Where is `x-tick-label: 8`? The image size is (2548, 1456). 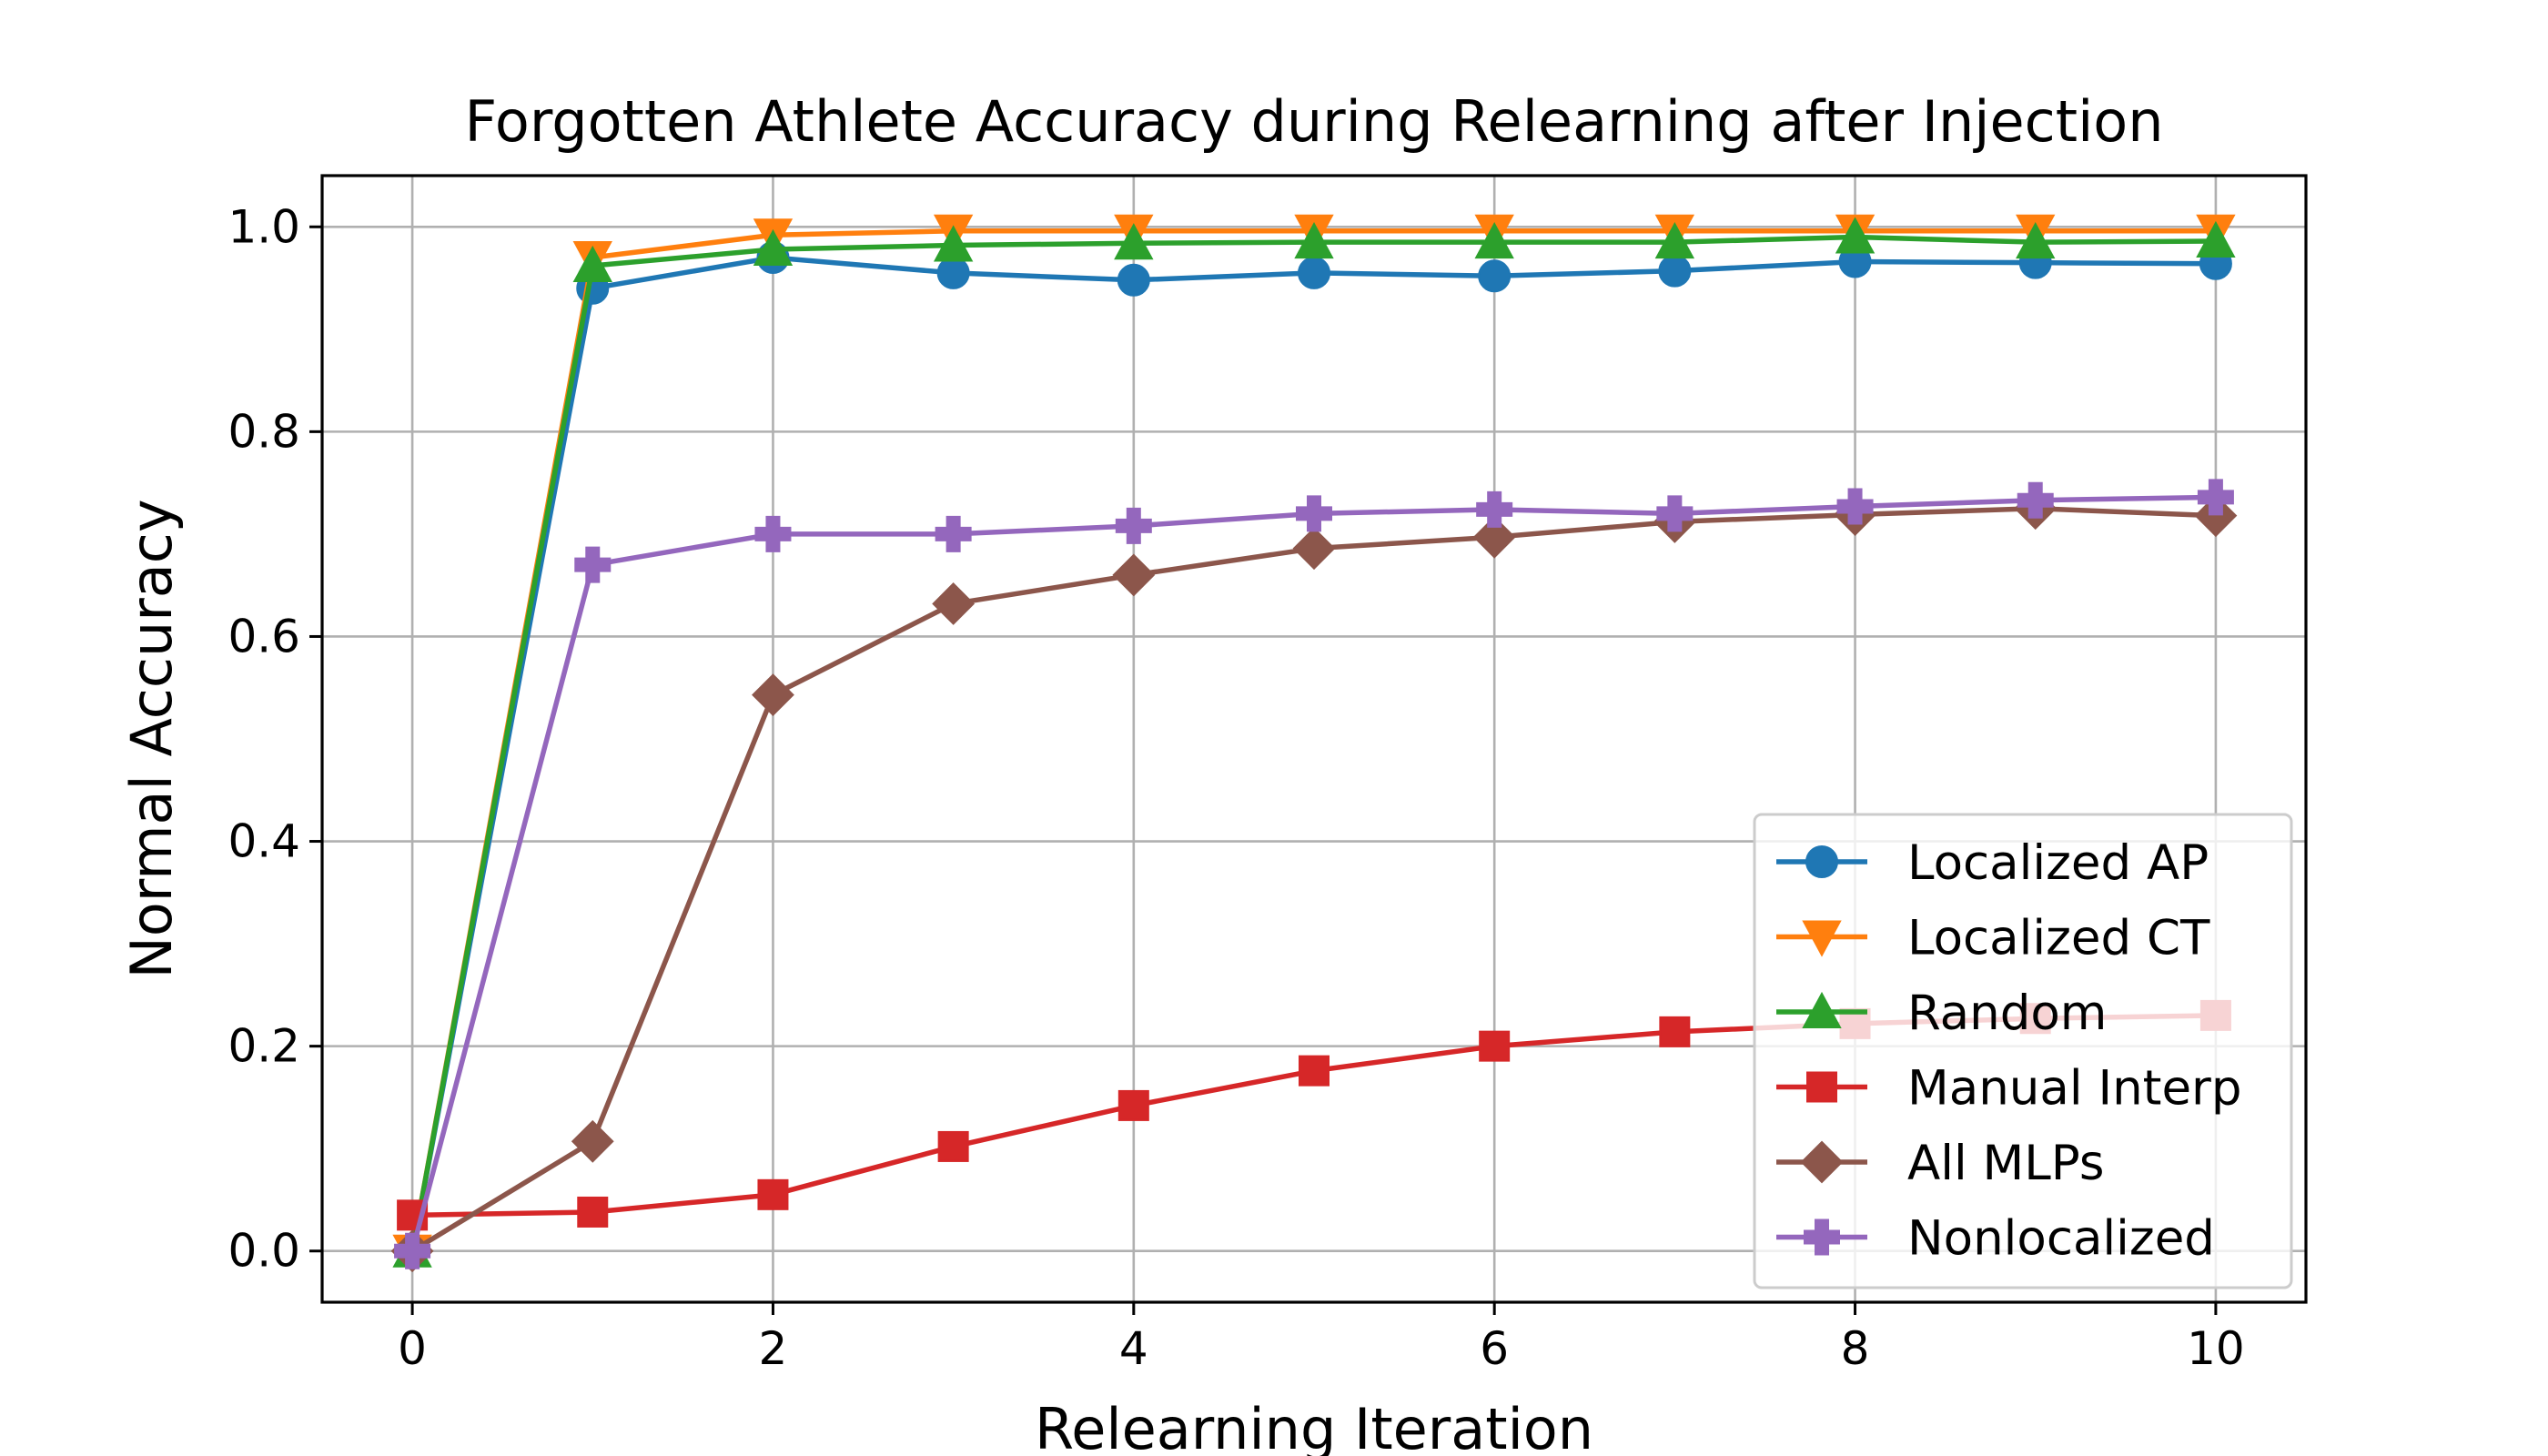 x-tick-label: 8 is located at coordinates (1856, 1349).